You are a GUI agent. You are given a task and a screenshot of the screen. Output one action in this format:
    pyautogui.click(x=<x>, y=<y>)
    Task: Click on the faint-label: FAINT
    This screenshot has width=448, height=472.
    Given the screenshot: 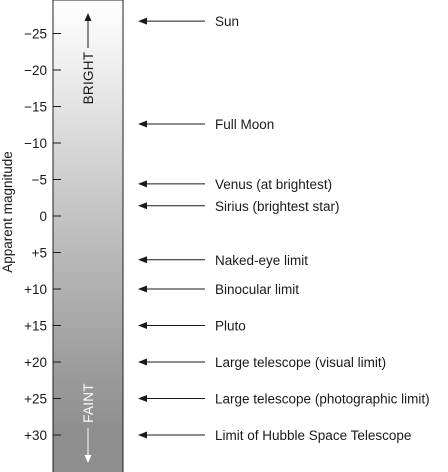 What is the action you would take?
    pyautogui.click(x=88, y=403)
    